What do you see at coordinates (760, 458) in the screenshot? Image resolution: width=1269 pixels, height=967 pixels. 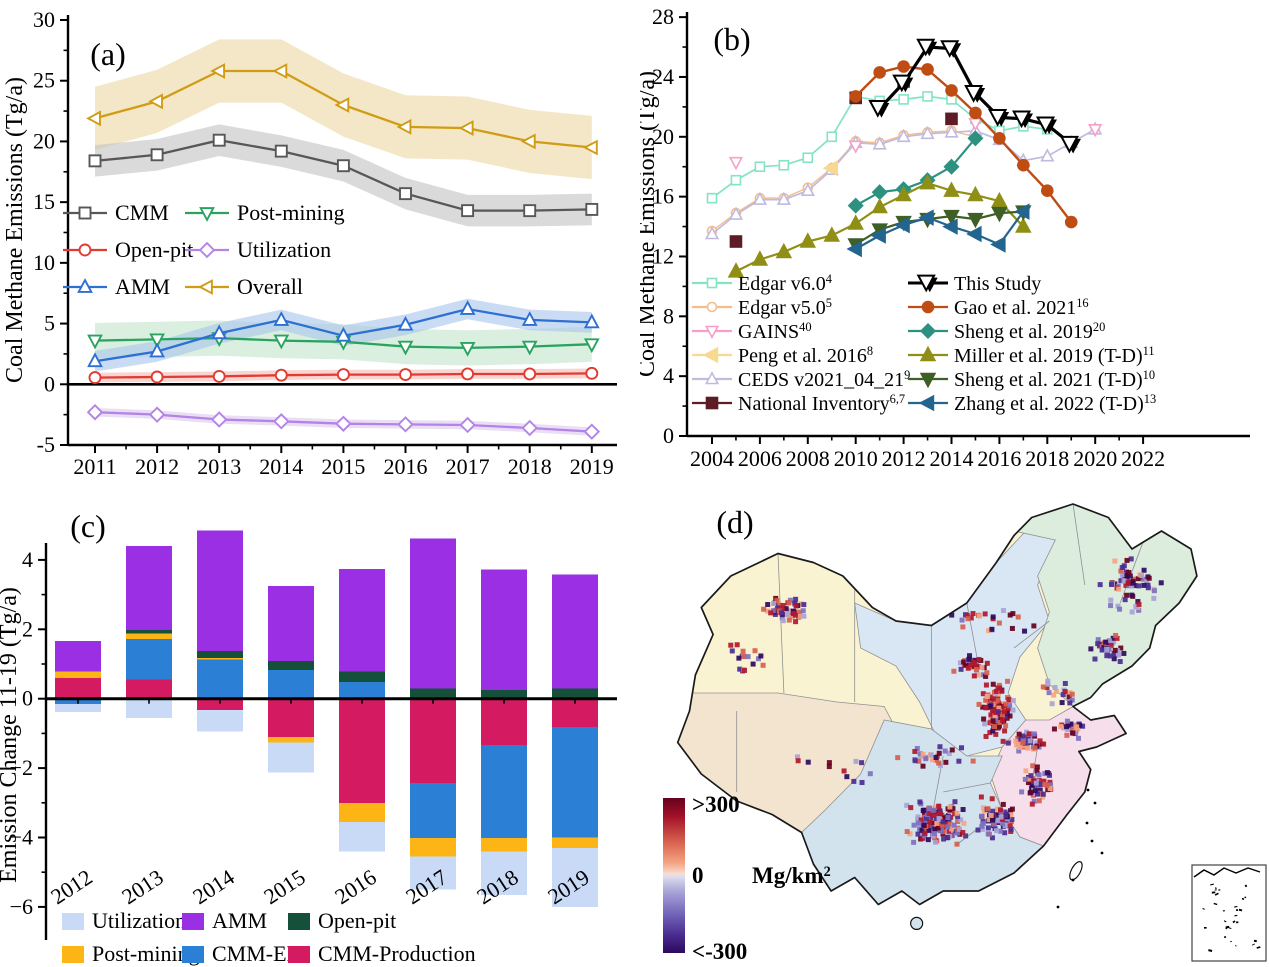 I see `svg-text: 2006` at bounding box center [760, 458].